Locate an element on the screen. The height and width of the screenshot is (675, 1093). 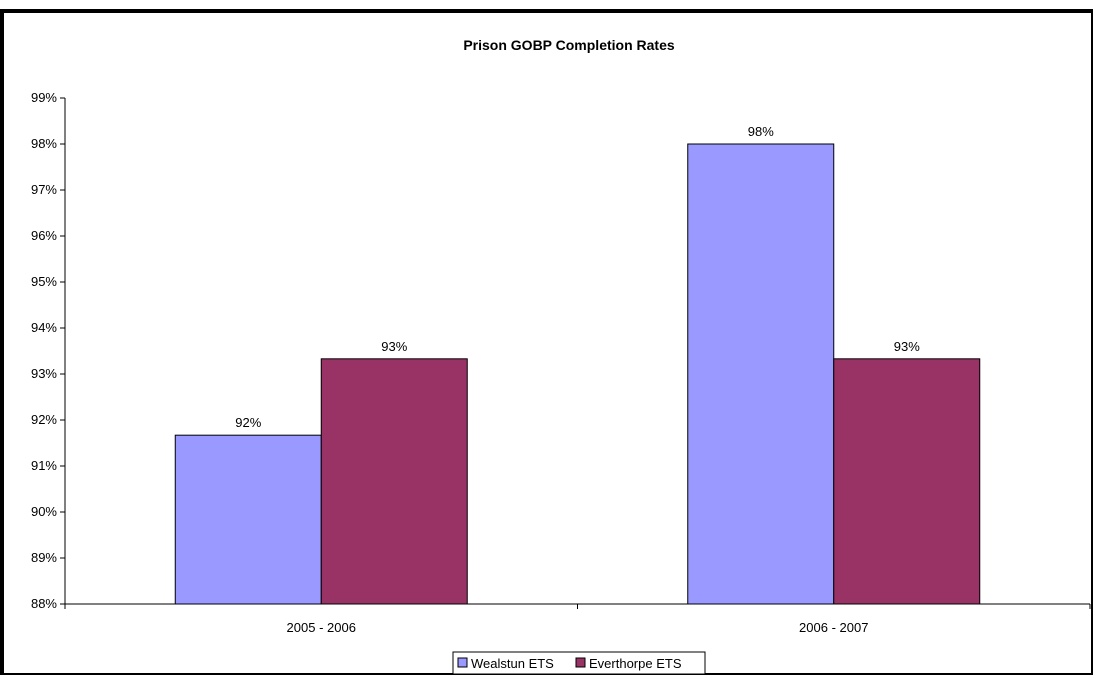
data-label: 92% is located at coordinates (248, 422).